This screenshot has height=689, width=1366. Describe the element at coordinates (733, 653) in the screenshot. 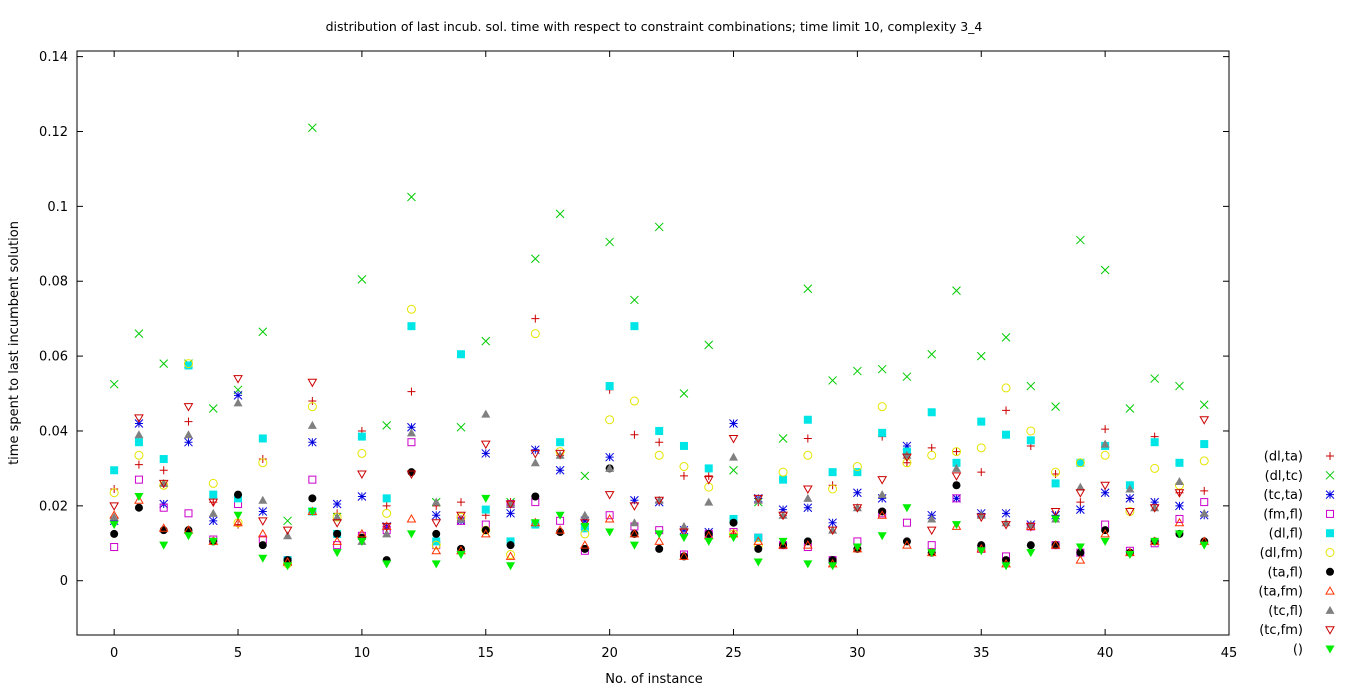

I see `x-tick-label: 25` at that location.